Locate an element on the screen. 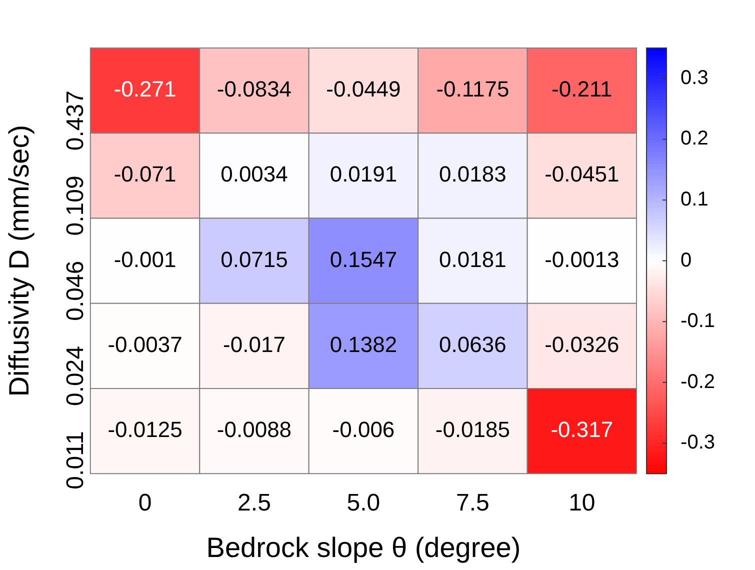  x-tick-label: 10 is located at coordinates (582, 503).